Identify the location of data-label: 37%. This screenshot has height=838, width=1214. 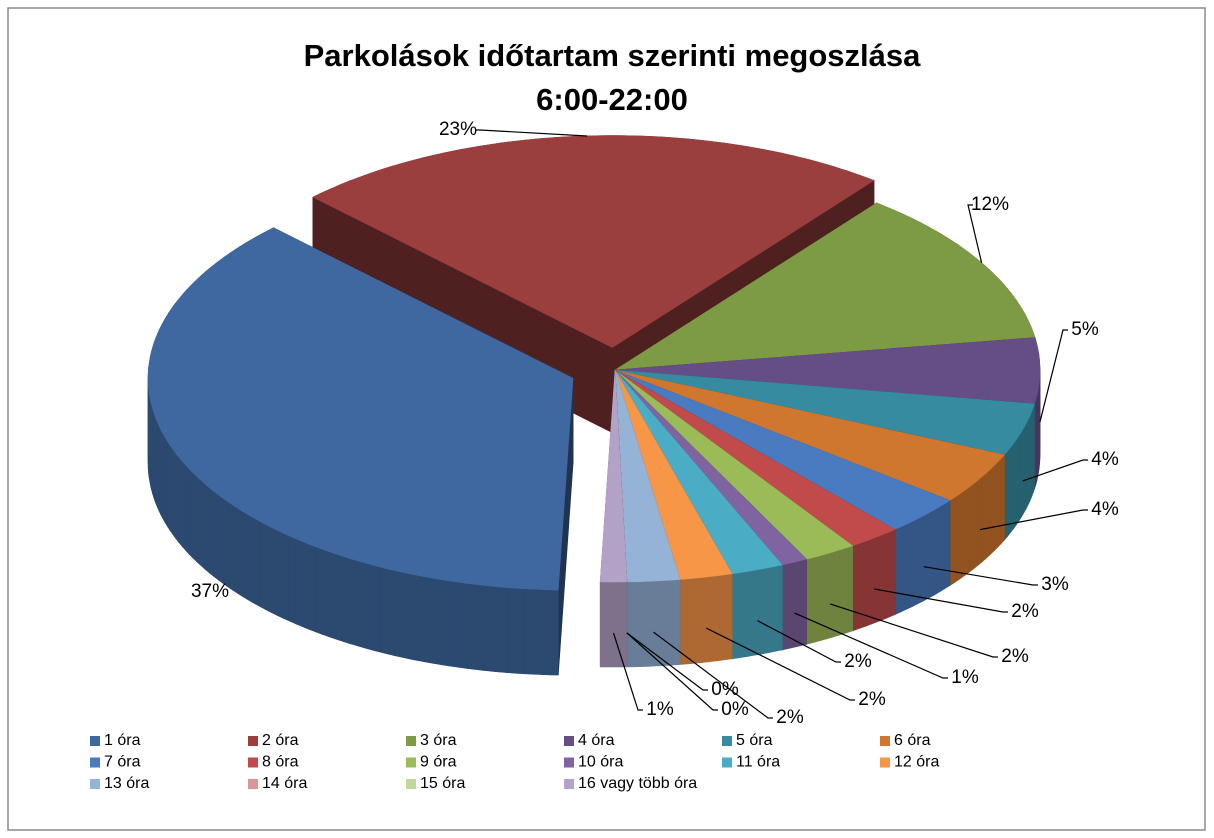
(210, 591).